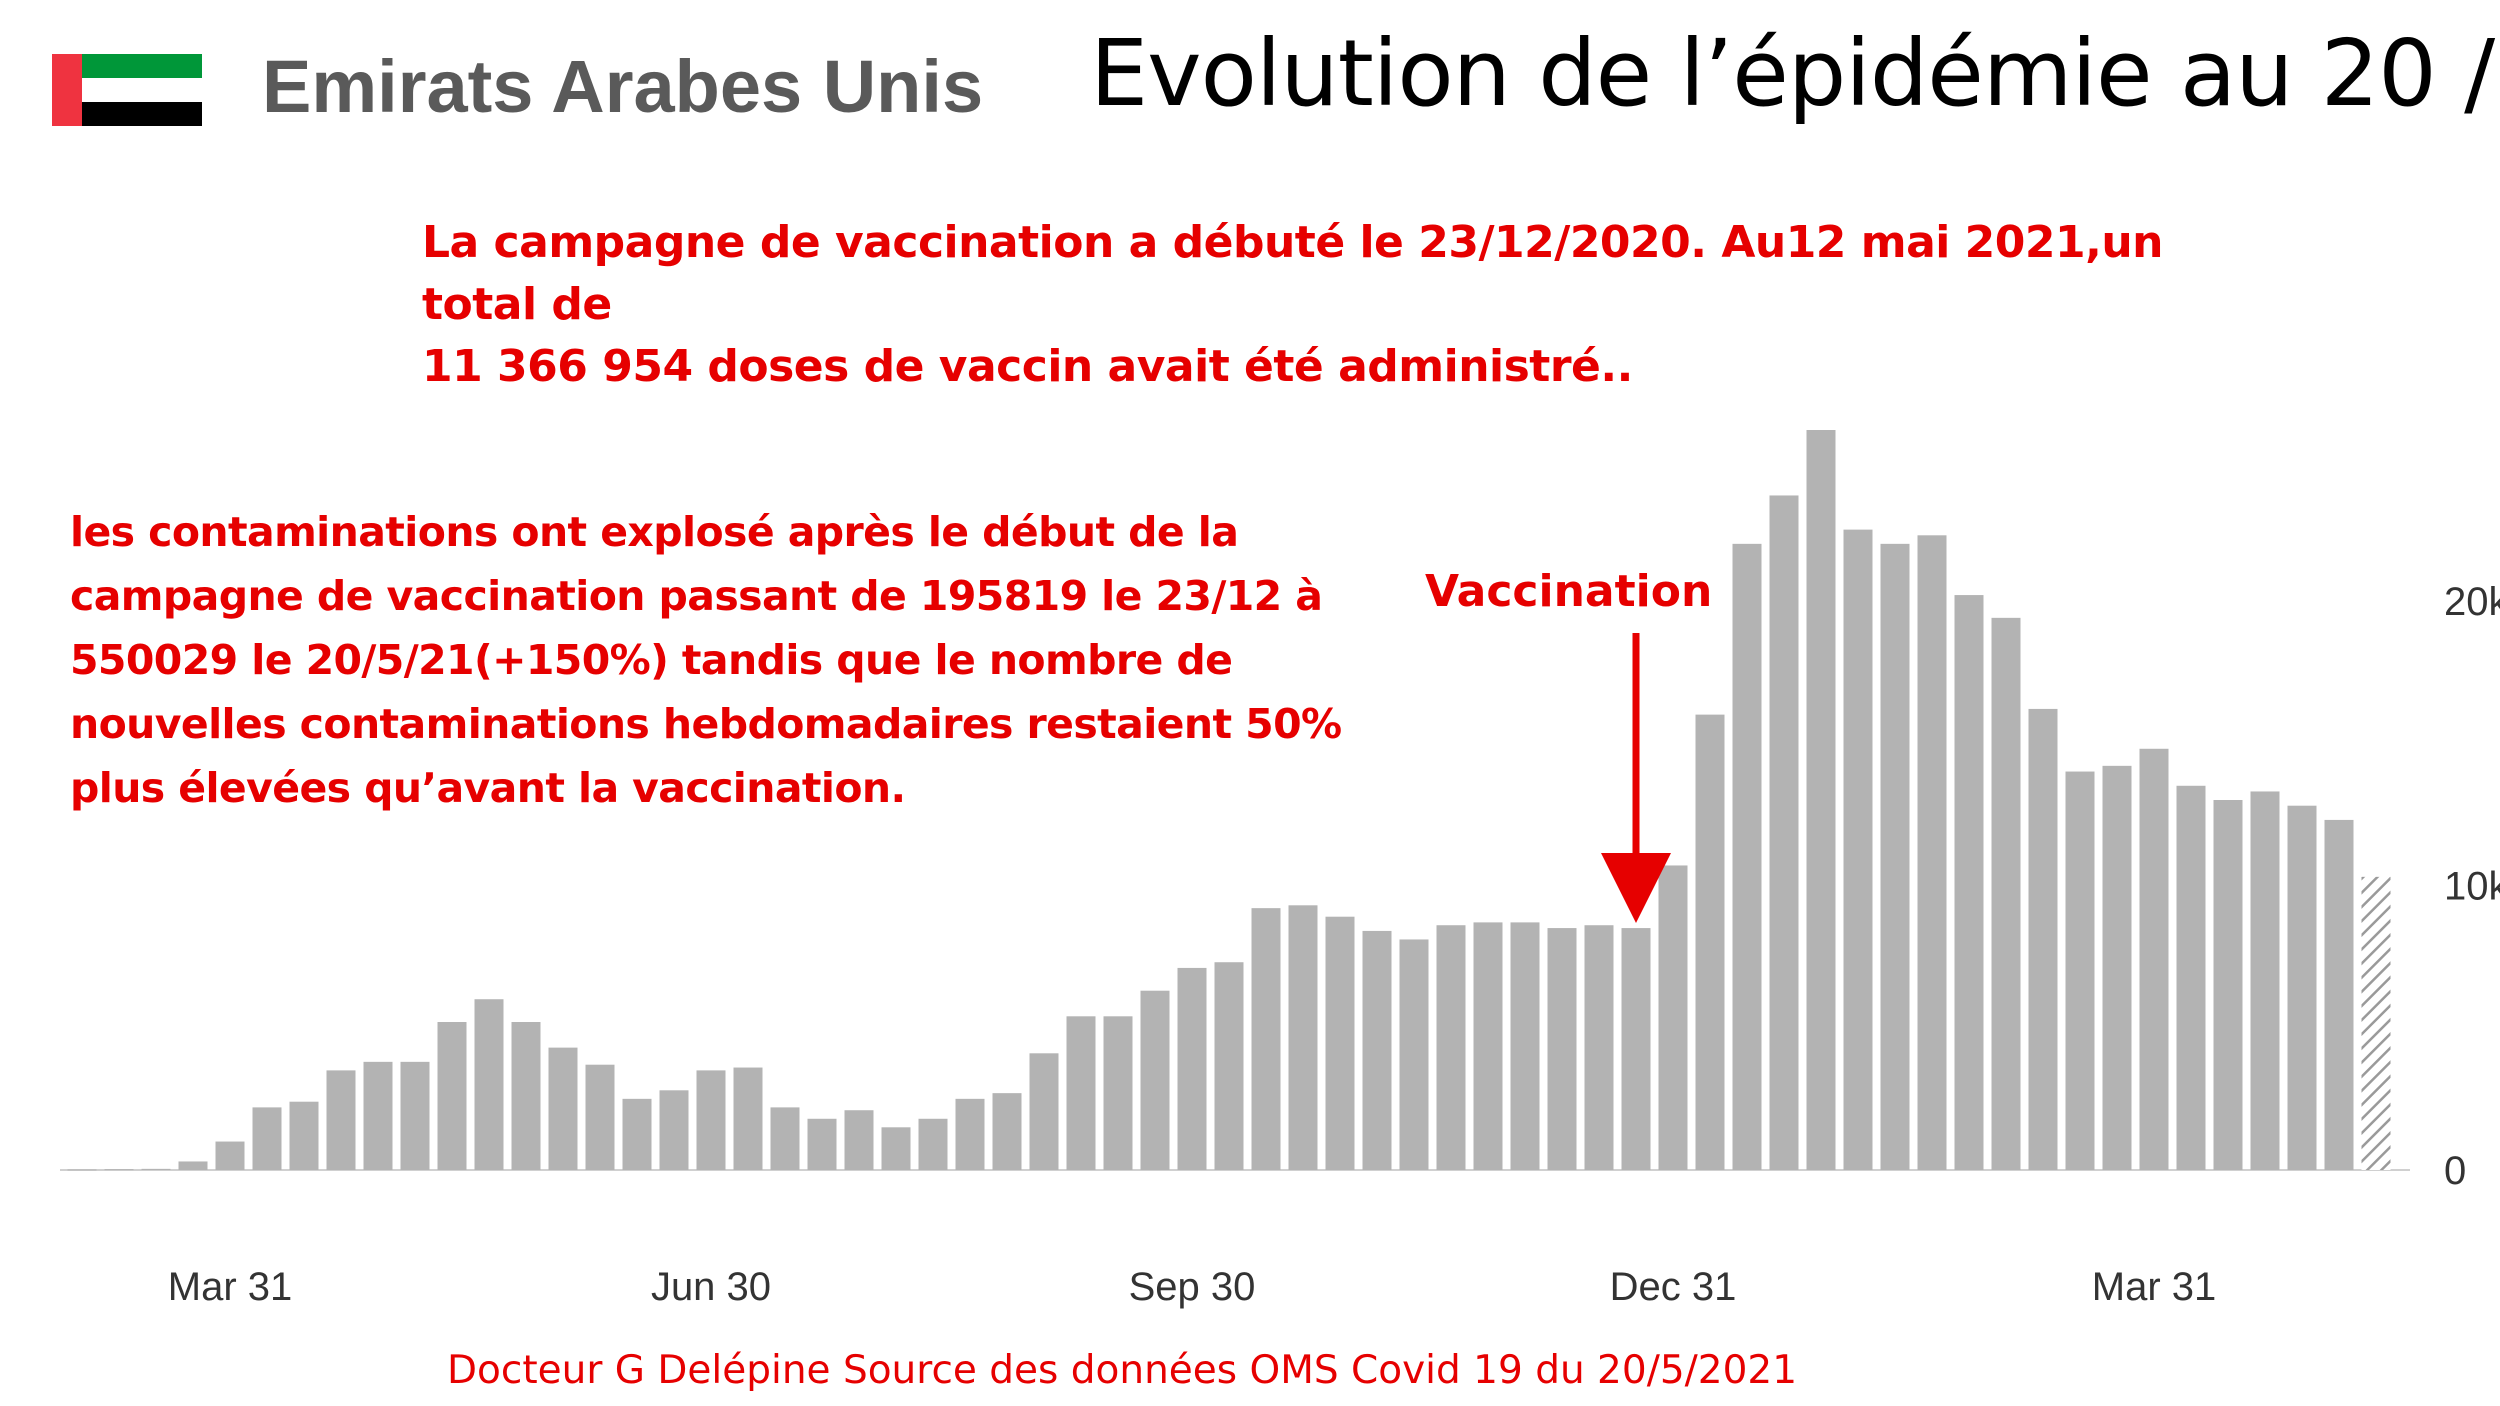  What do you see at coordinates (488, 788) in the screenshot?
I see `note-left-line-5: plus élevées qu’avant la vaccination.` at bounding box center [488, 788].